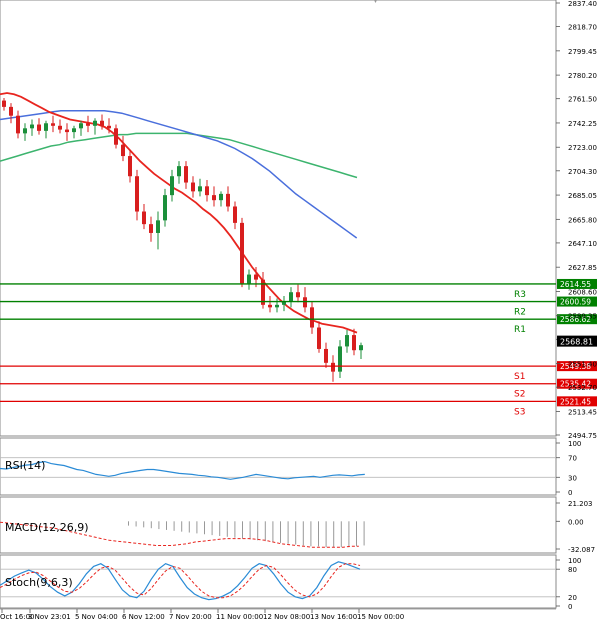 The image size is (600, 622). I want to click on y-tick-label: 2704.30, so click(582, 172).